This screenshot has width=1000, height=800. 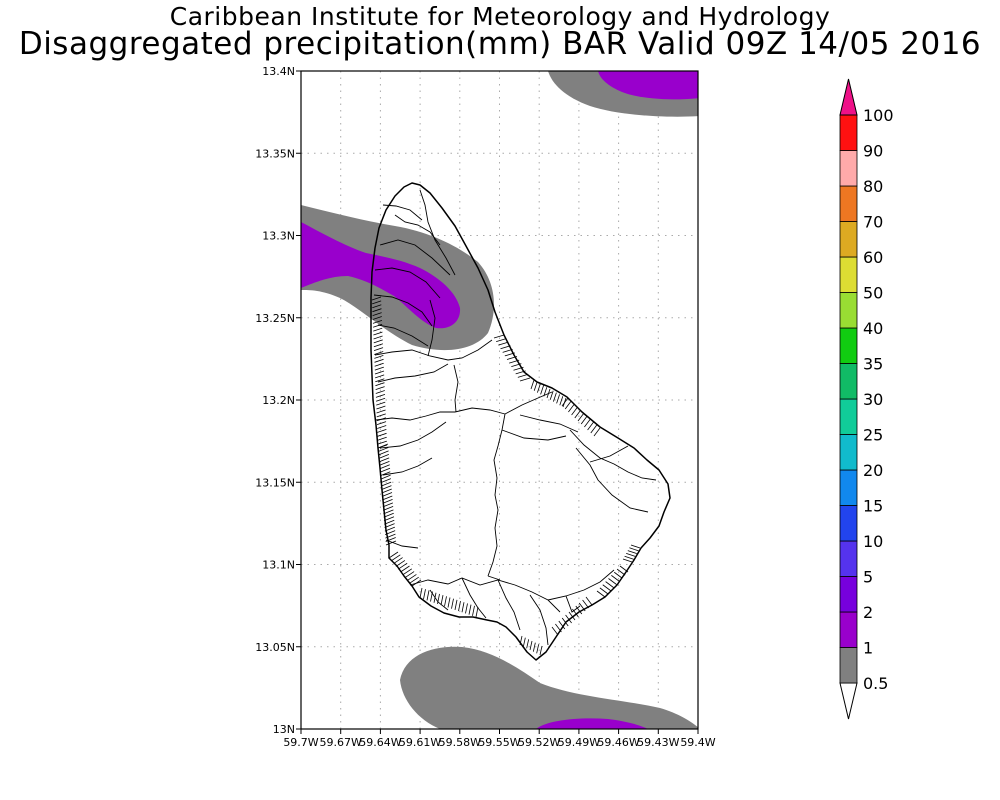 I want to click on lat-tick-label: 13.4N, so click(x=278, y=71).